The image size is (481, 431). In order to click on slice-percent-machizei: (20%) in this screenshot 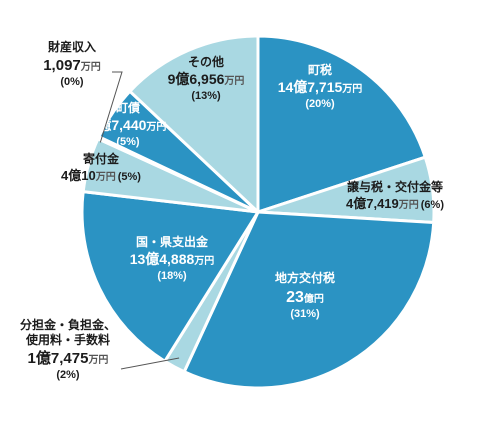, I will do `click(320, 104)`.